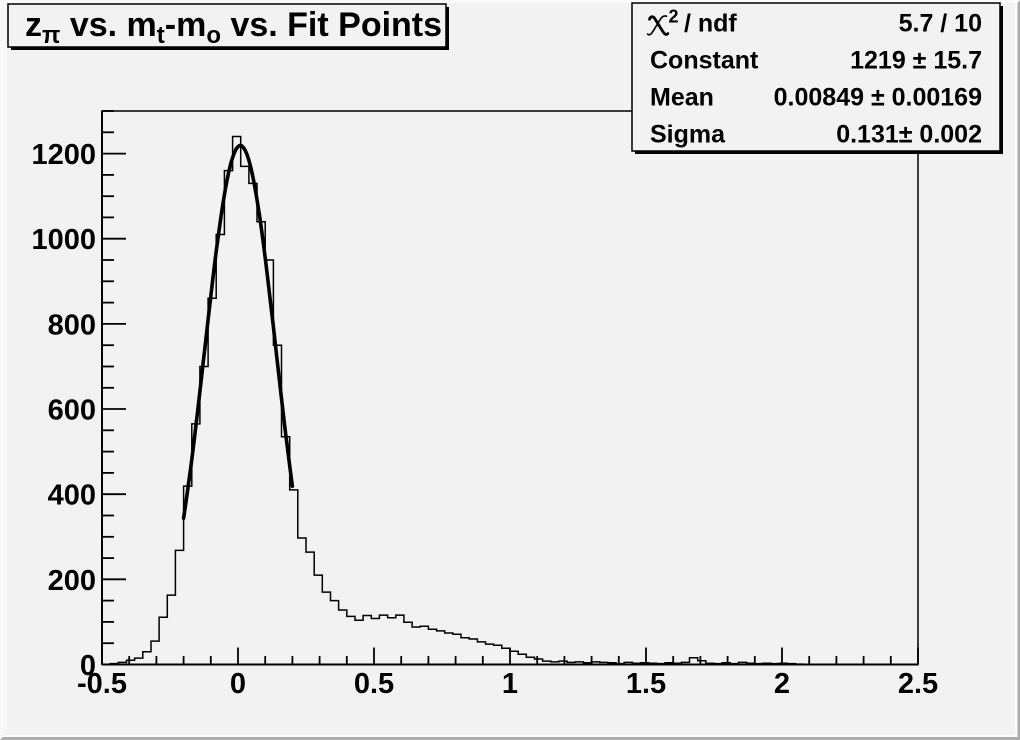 The image size is (1020, 740). Describe the element at coordinates (918, 684) in the screenshot. I see `svg-text: 2.5` at that location.